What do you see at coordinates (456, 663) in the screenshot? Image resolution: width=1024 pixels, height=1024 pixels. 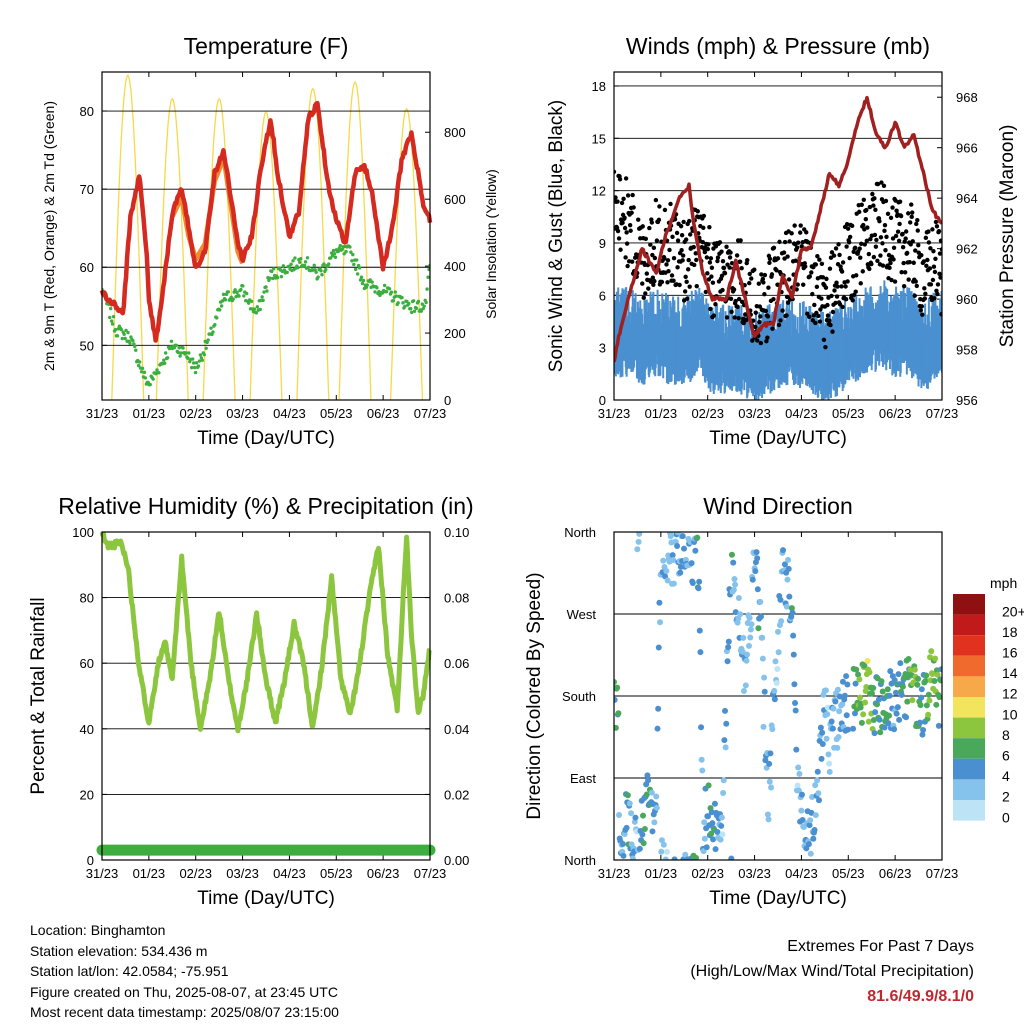 I see `y2-tick-label: 0.06` at bounding box center [456, 663].